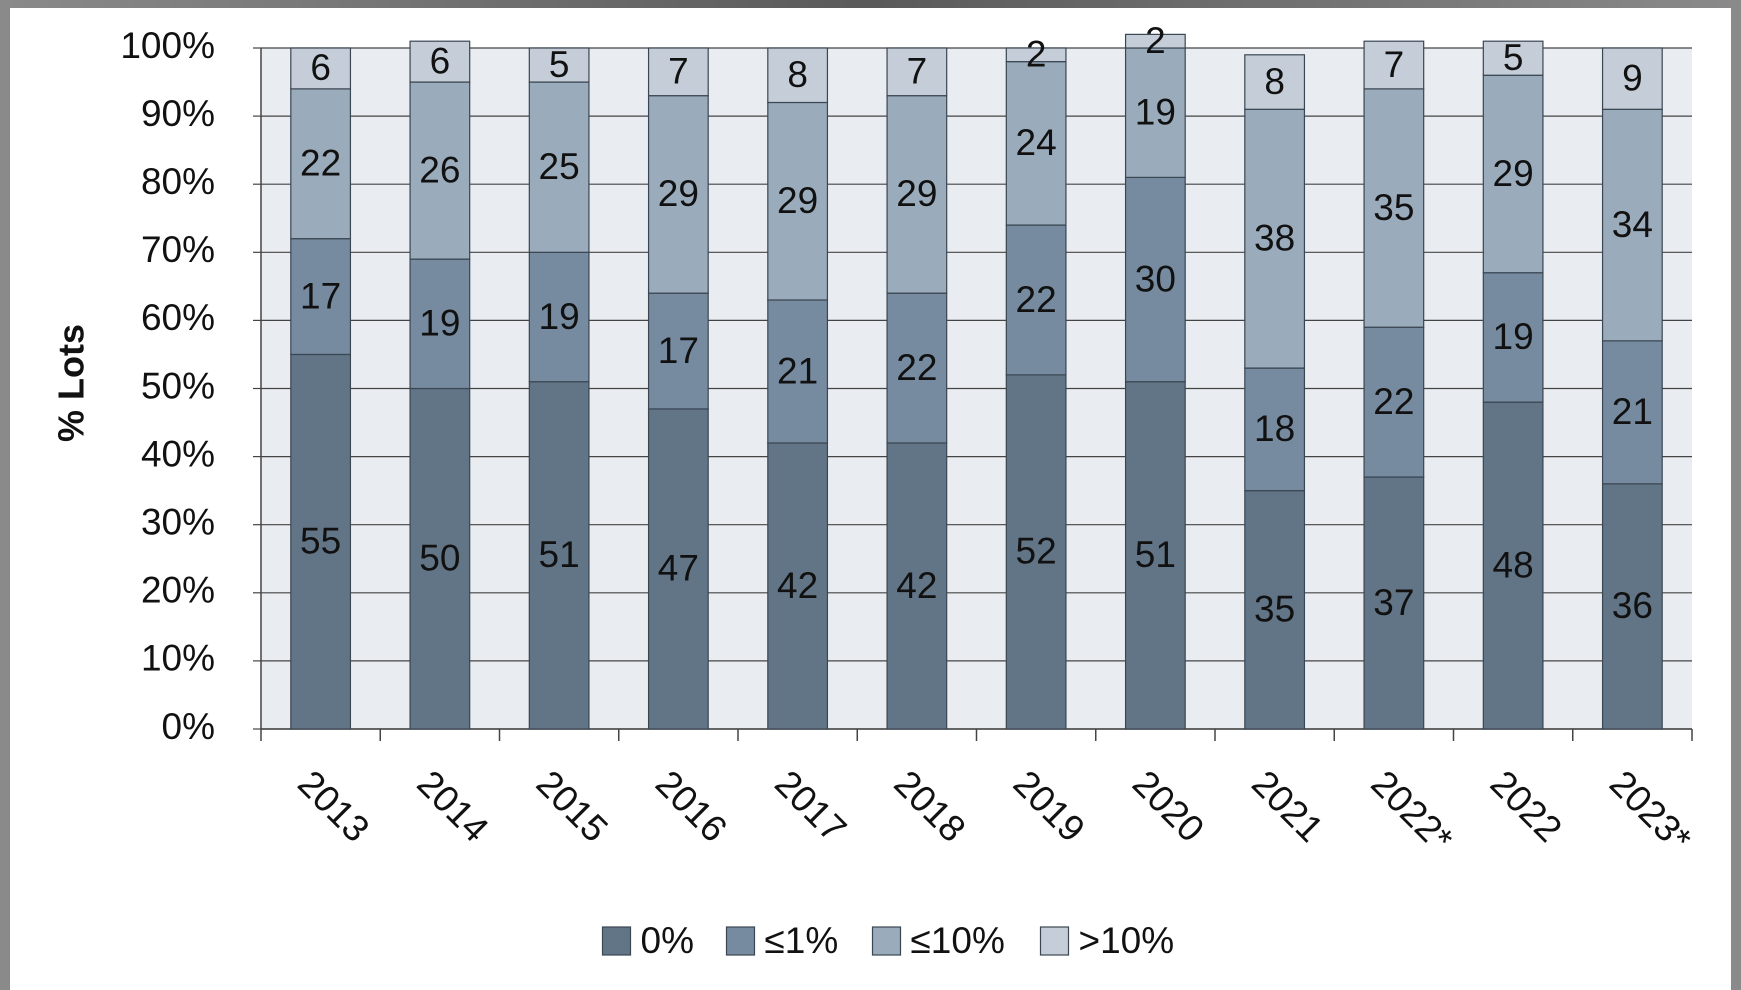  I want to click on y-tick-label: 30%, so click(178, 521).